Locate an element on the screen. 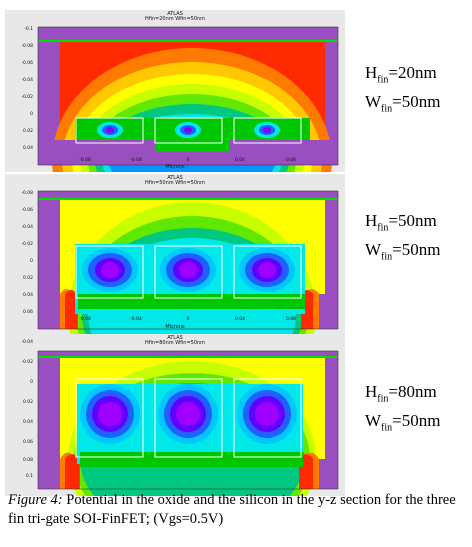 This screenshot has height=547, width=472. plot-subtitle: Hfin=80nm Wfin=50nm is located at coordinates (175, 343).